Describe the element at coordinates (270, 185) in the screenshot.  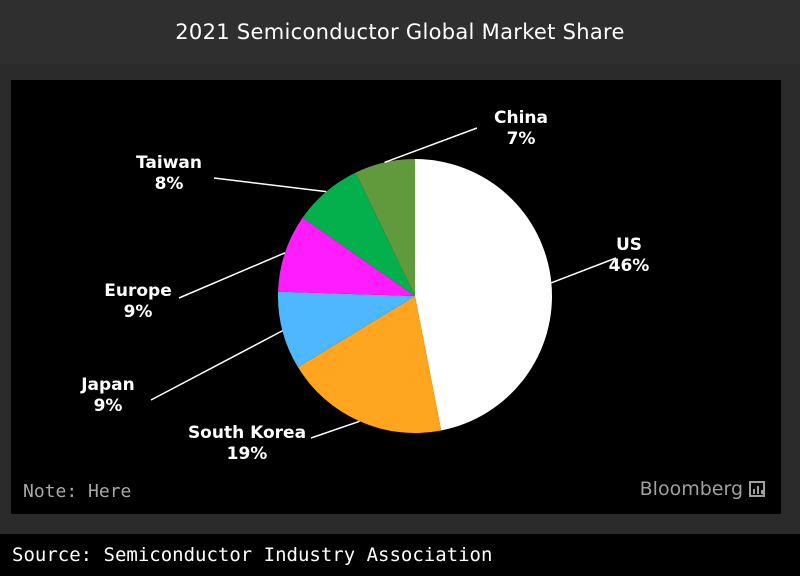
I see `leader-line-taiwan` at that location.